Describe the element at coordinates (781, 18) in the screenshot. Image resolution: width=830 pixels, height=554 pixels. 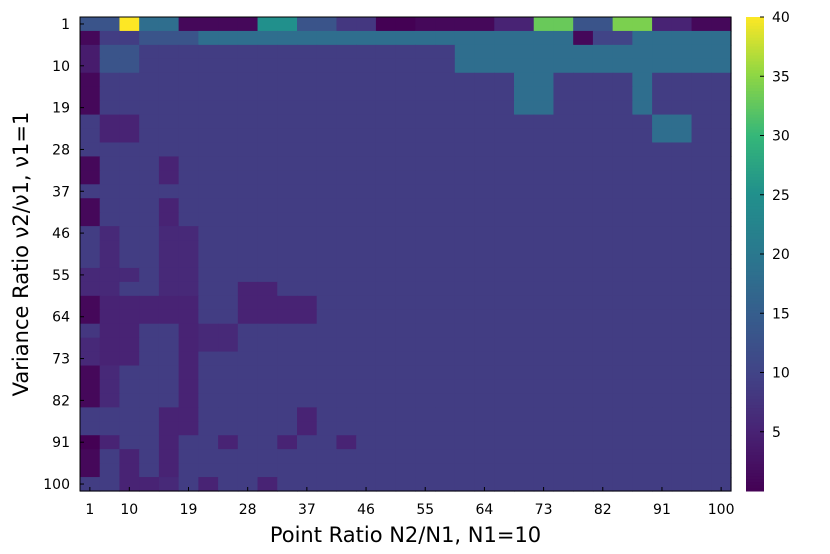
I see `colorbar-tick-label: 40` at that location.